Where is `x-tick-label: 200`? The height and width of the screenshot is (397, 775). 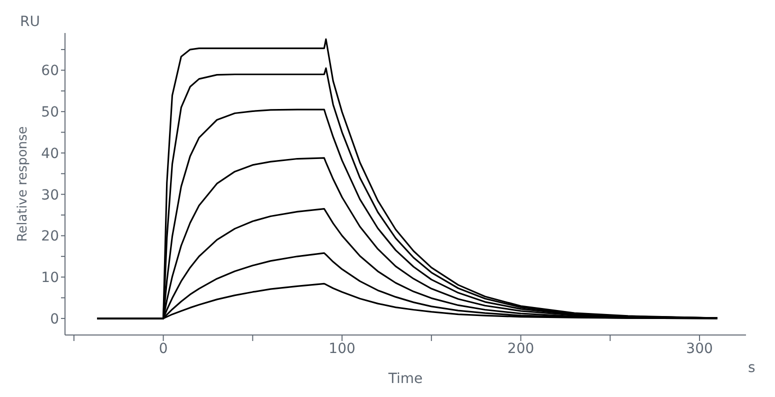
x-tick-label: 200 is located at coordinates (520, 348).